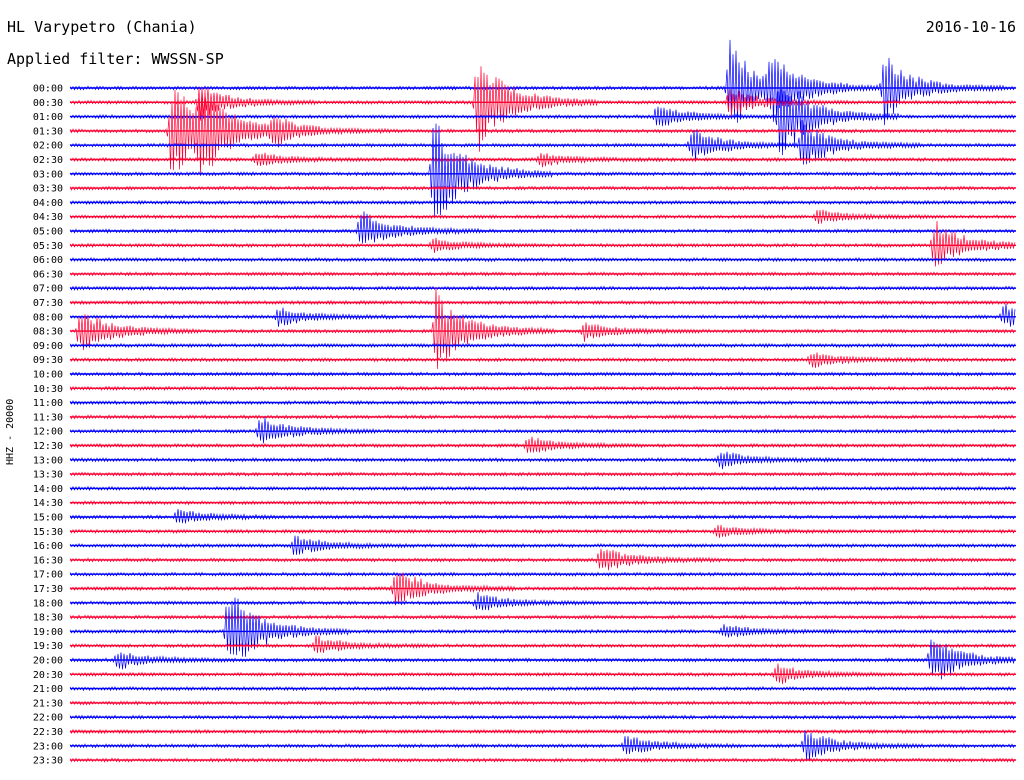 The image size is (1024, 780). Describe the element at coordinates (48, 761) in the screenshot. I see `row-label: 23:30` at that location.